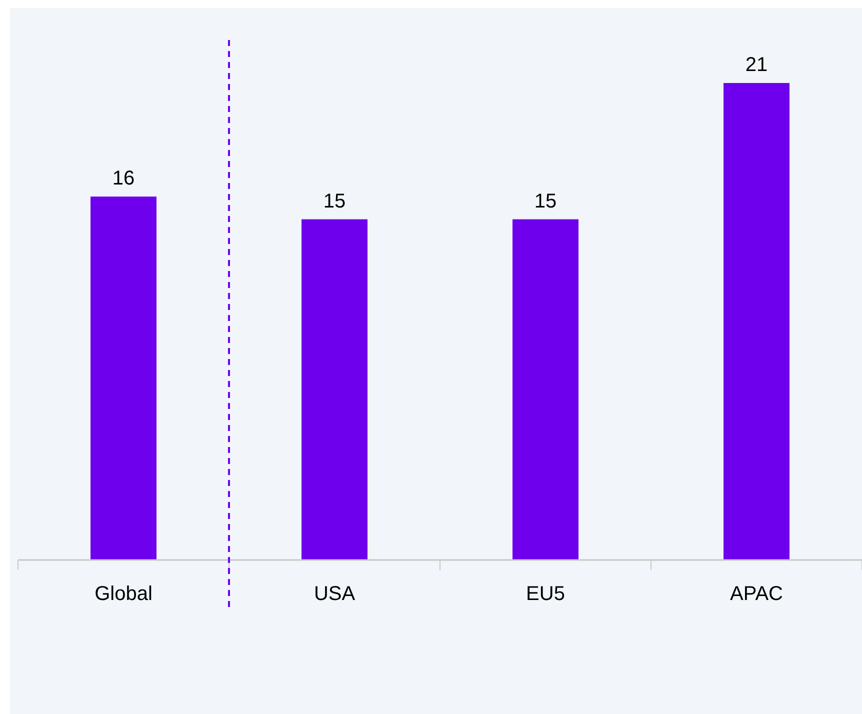 This screenshot has height=714, width=862. What do you see at coordinates (123, 594) in the screenshot?
I see `x-tick-label: Global` at bounding box center [123, 594].